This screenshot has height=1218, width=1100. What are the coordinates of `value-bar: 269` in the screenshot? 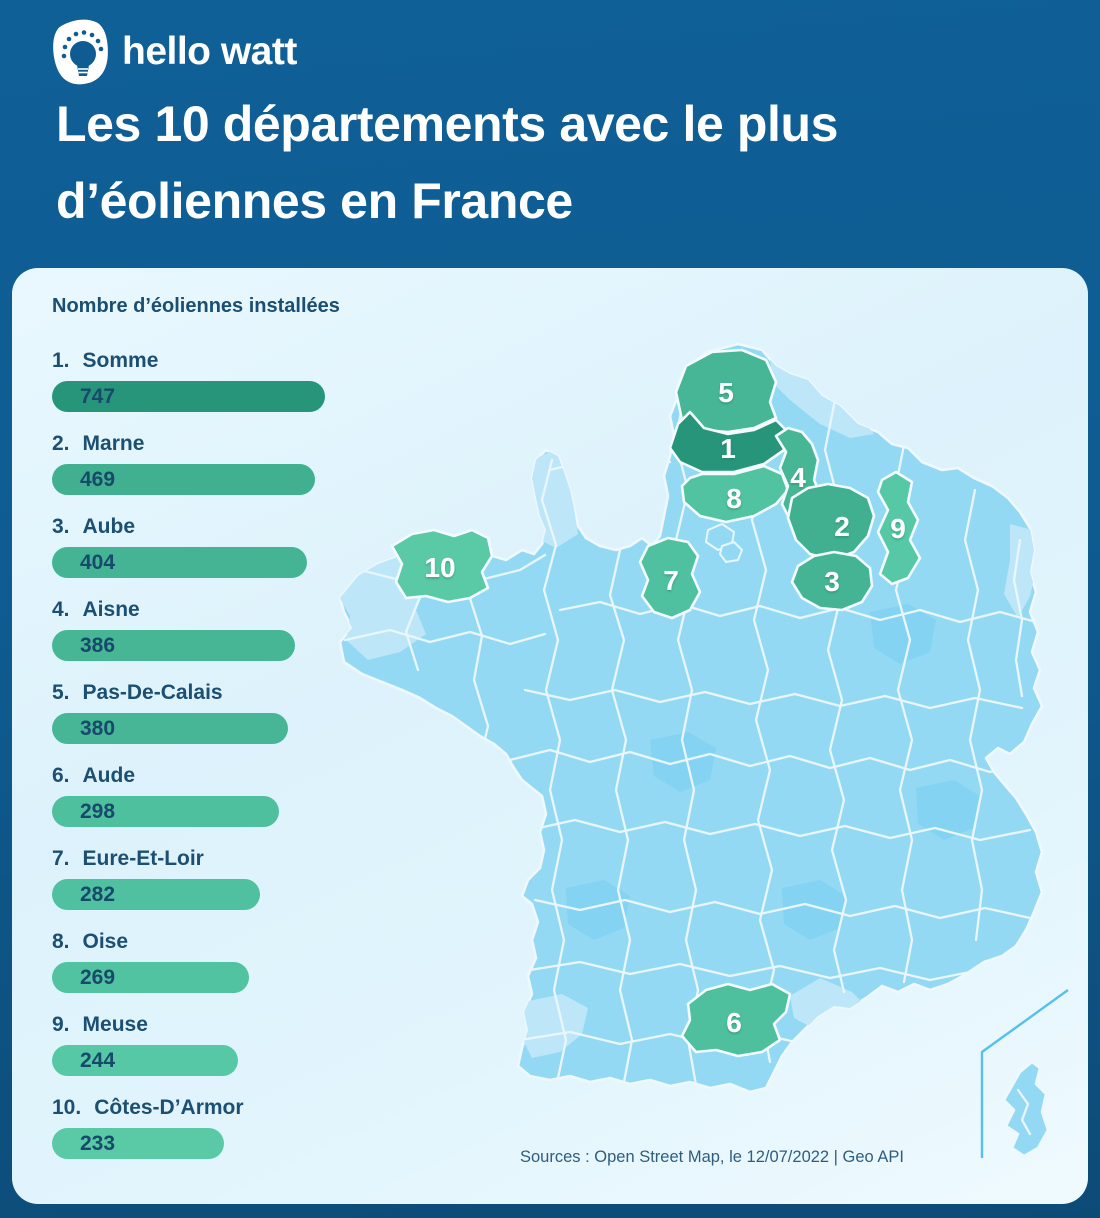 It's located at (150, 977).